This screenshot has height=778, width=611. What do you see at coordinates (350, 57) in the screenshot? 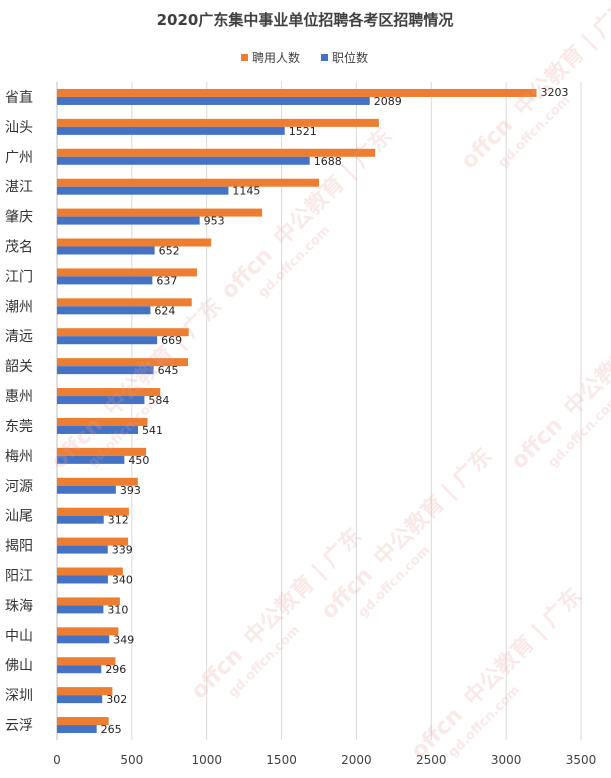
I see `legend-label-positions: 职位数` at bounding box center [350, 57].